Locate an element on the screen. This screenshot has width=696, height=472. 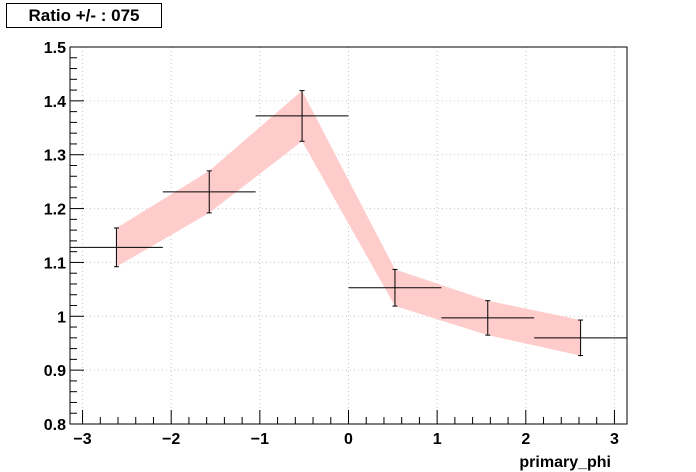
y-tick-label: 1.1 is located at coordinates (55, 263).